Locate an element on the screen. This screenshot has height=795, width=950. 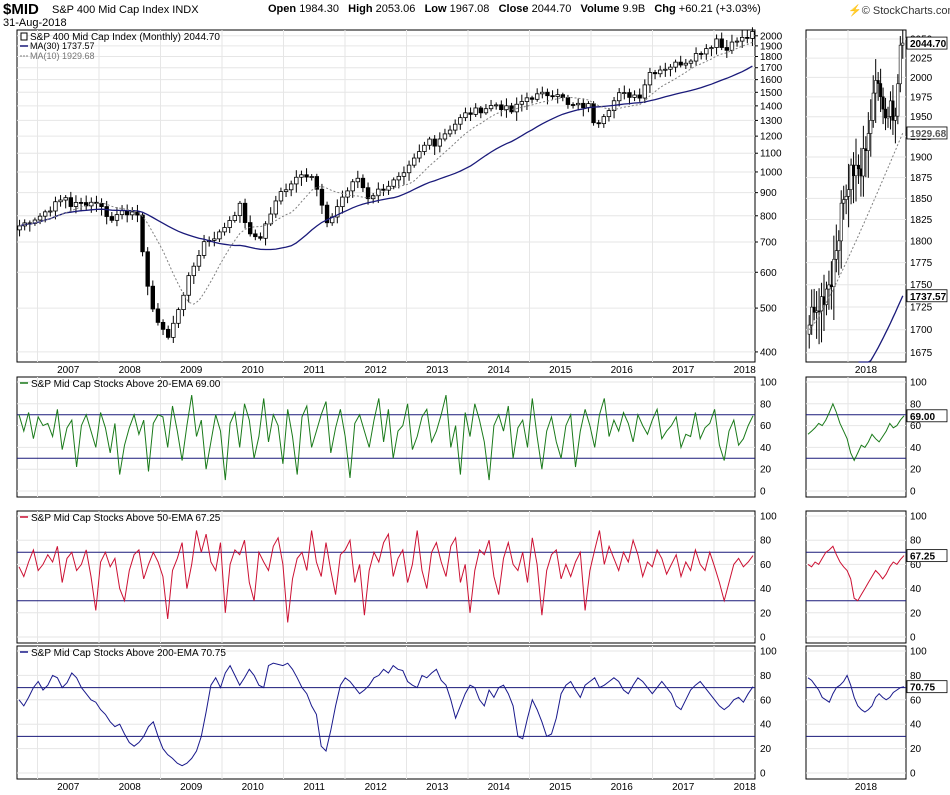
ema200-series-line is located at coordinates (386, 714).